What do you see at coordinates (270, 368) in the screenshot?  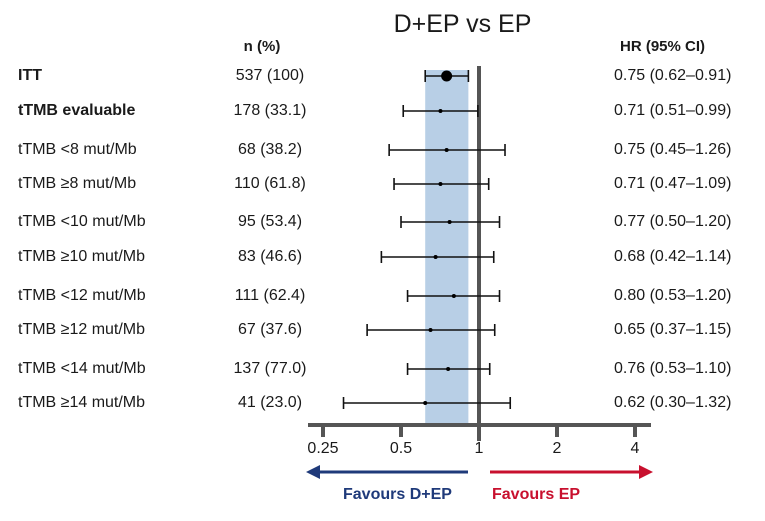 I see `row-n-percent: 137 (77.0)` at bounding box center [270, 368].